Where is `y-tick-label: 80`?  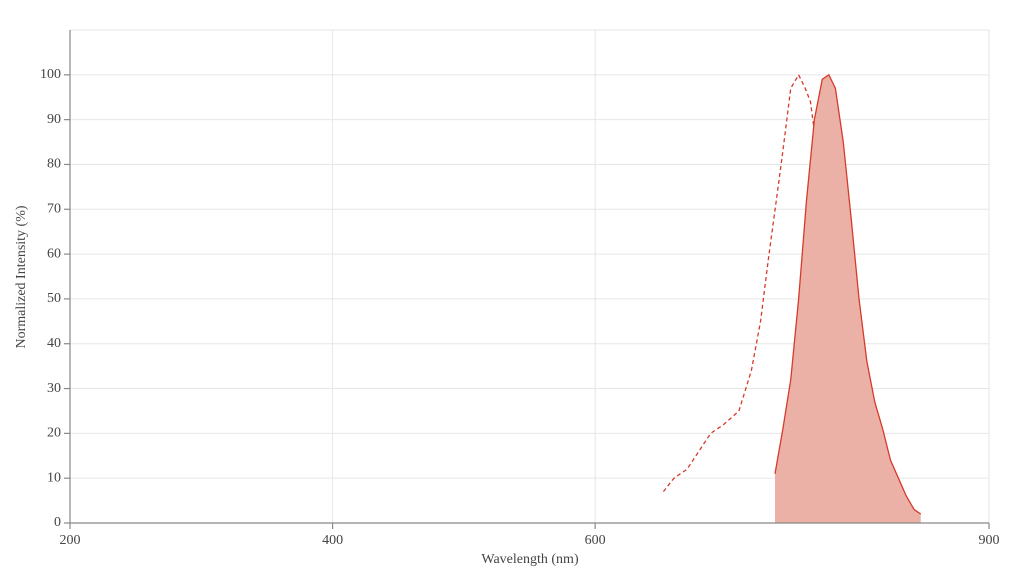
y-tick-label: 80 is located at coordinates (54, 164).